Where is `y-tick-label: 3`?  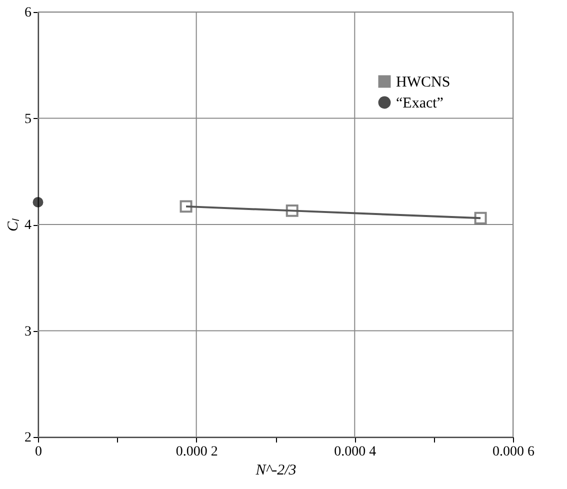 y-tick-label: 3 is located at coordinates (28, 332).